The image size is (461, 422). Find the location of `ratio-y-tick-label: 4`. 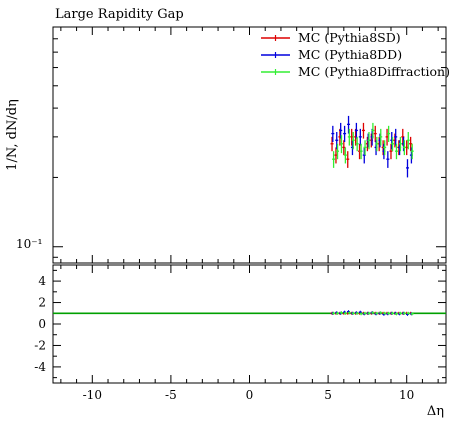

ratio-y-tick-label: 4 is located at coordinates (42, 281).